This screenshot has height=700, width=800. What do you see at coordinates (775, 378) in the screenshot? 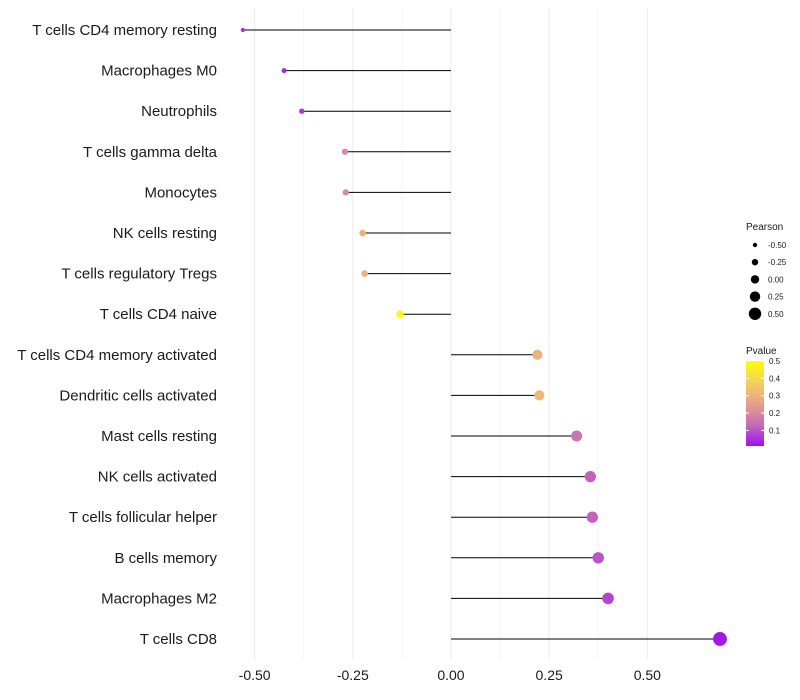
I see `color-legend-label: 0.4` at bounding box center [775, 378].